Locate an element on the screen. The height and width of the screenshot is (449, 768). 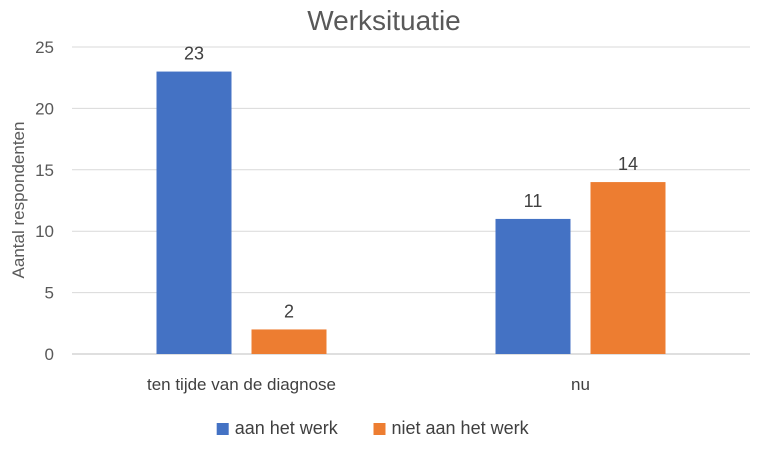
legend-item: niet aan het werk is located at coordinates (451, 428).